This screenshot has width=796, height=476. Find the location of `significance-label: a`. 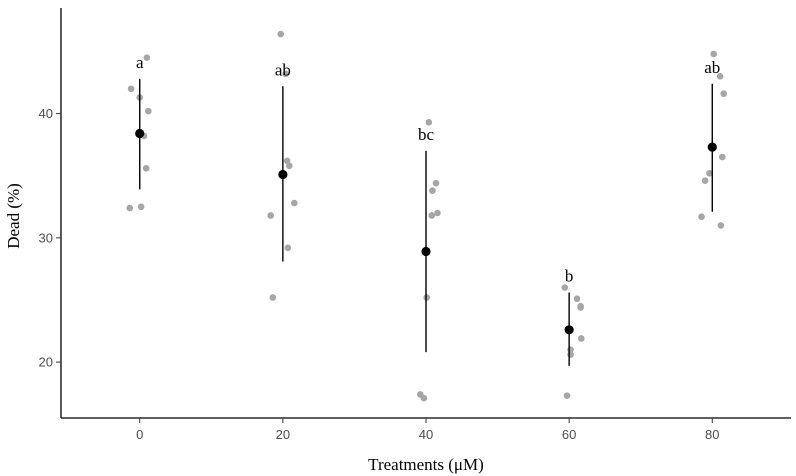

significance-label: a is located at coordinates (140, 62).